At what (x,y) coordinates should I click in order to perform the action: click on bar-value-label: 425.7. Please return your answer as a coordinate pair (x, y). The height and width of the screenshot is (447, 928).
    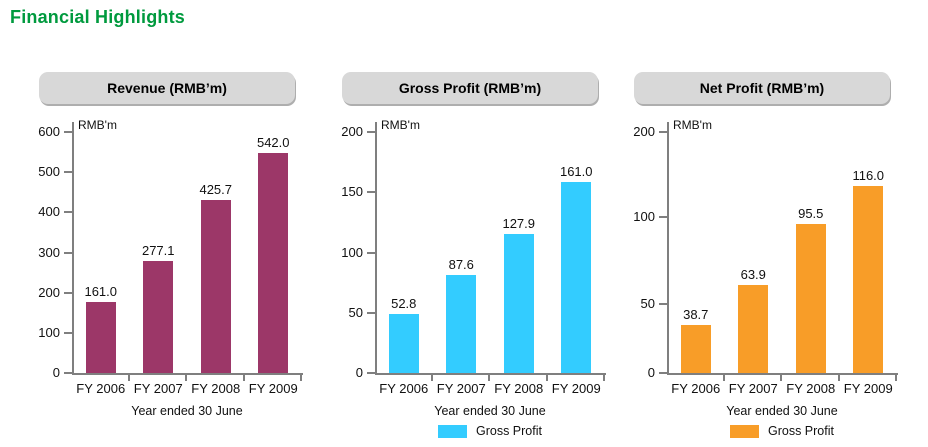
    Looking at the image, I should click on (216, 189).